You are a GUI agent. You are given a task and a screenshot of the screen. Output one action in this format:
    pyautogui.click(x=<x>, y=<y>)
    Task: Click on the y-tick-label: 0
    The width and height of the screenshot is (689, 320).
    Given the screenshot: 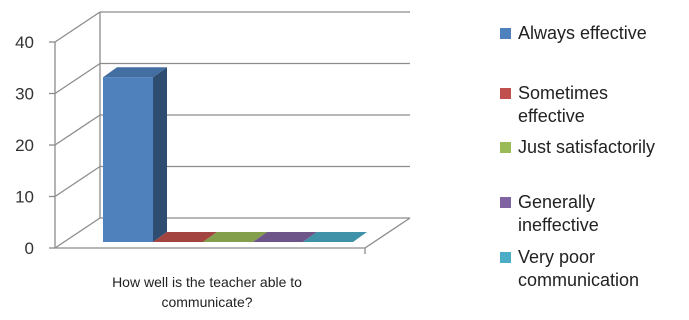 What is the action you would take?
    pyautogui.click(x=29, y=248)
    